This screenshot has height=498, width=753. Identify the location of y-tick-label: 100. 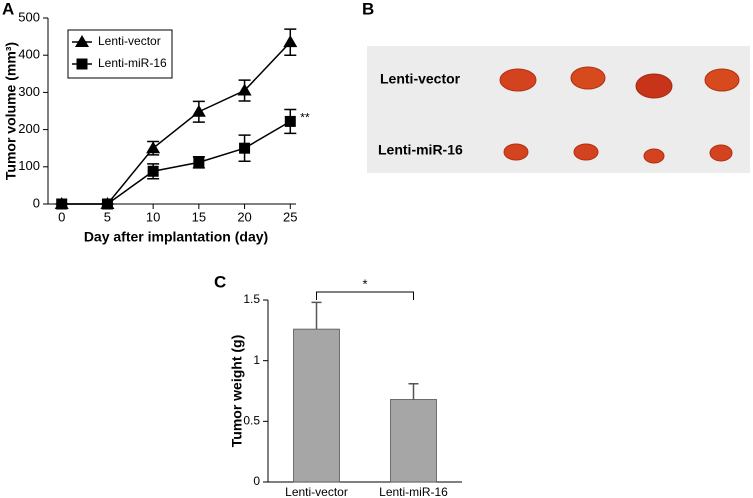
(29, 165).